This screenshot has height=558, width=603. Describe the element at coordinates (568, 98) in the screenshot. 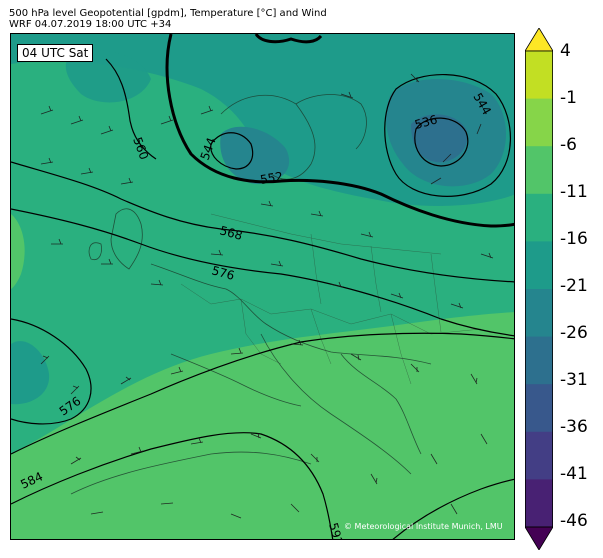

I see `colorbar-tick: -1` at that location.